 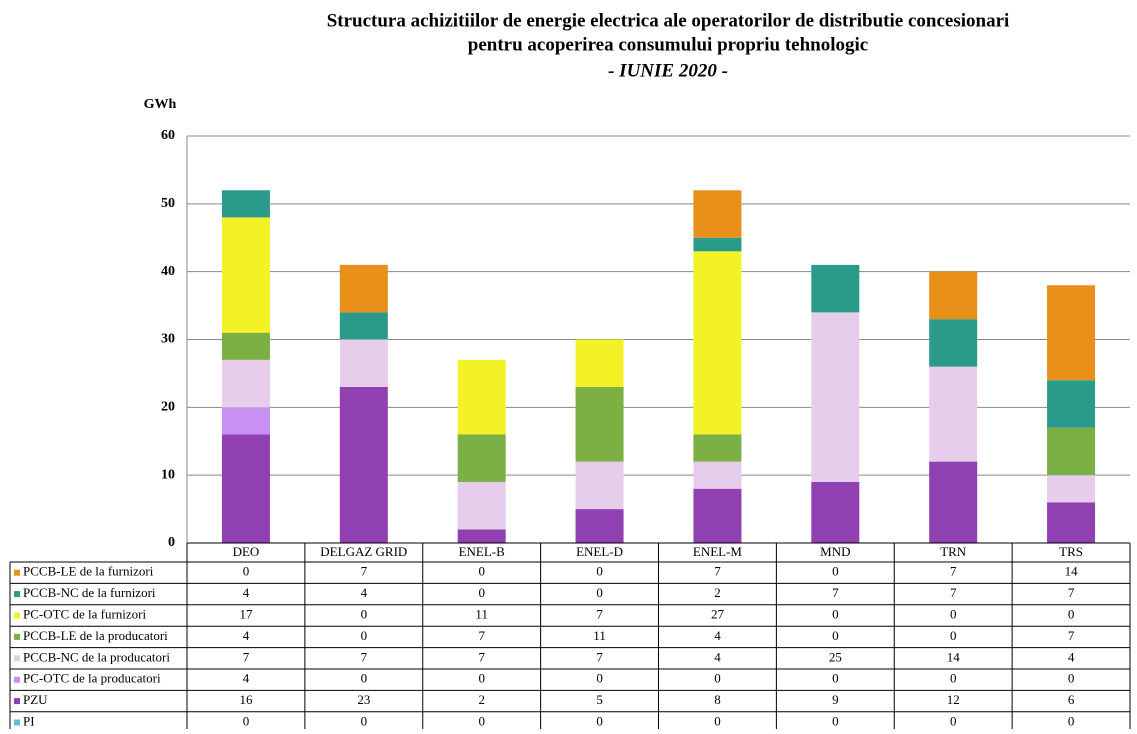 What do you see at coordinates (89, 592) in the screenshot?
I see `legend-label: PCCB-NC de la furnizori` at bounding box center [89, 592].